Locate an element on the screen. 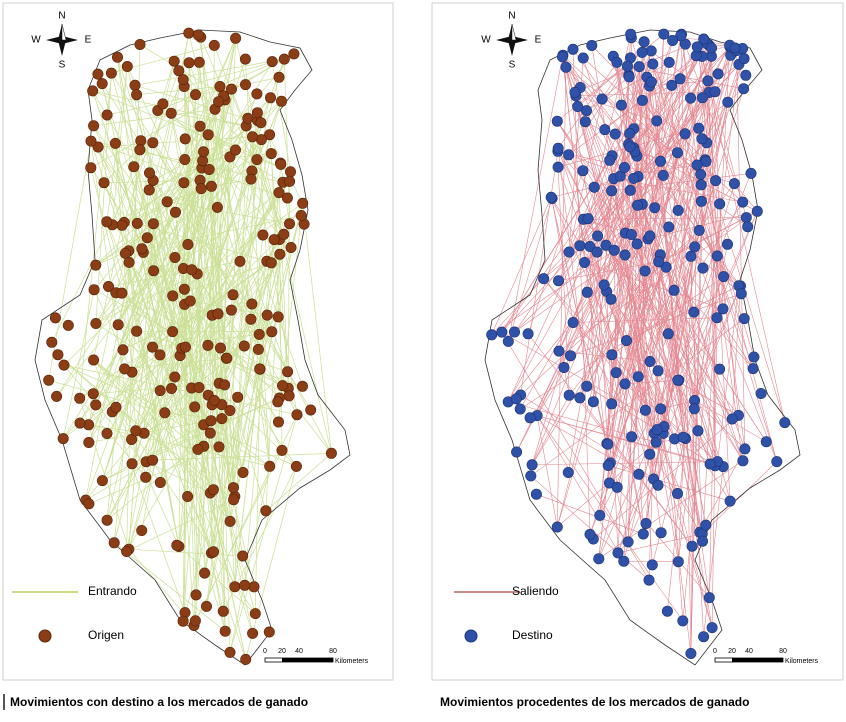  legend-label: Destino is located at coordinates (532, 635).